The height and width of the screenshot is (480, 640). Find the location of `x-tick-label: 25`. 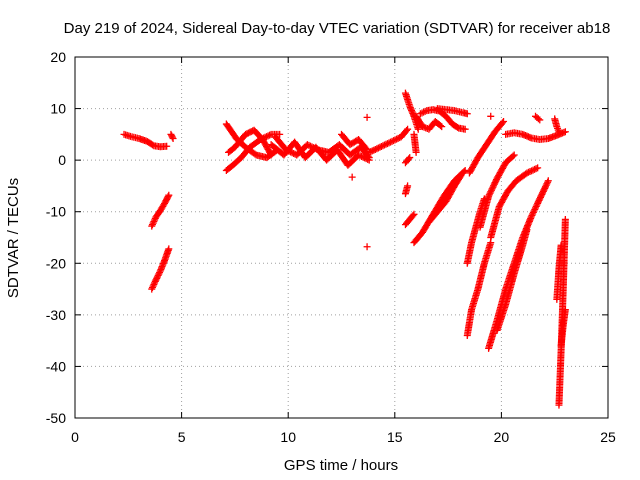

x-tick-label: 25 is located at coordinates (608, 437).